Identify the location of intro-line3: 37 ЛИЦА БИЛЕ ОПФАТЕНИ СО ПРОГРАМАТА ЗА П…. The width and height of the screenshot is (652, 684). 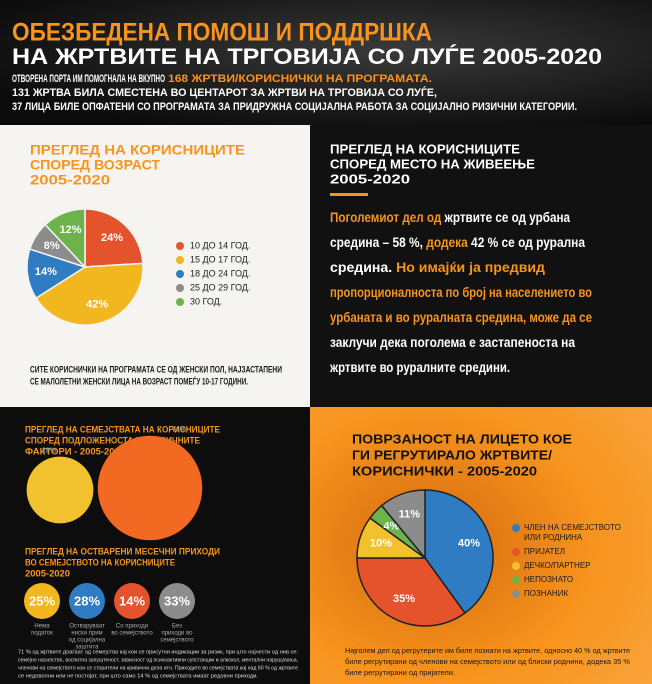
(294, 107).